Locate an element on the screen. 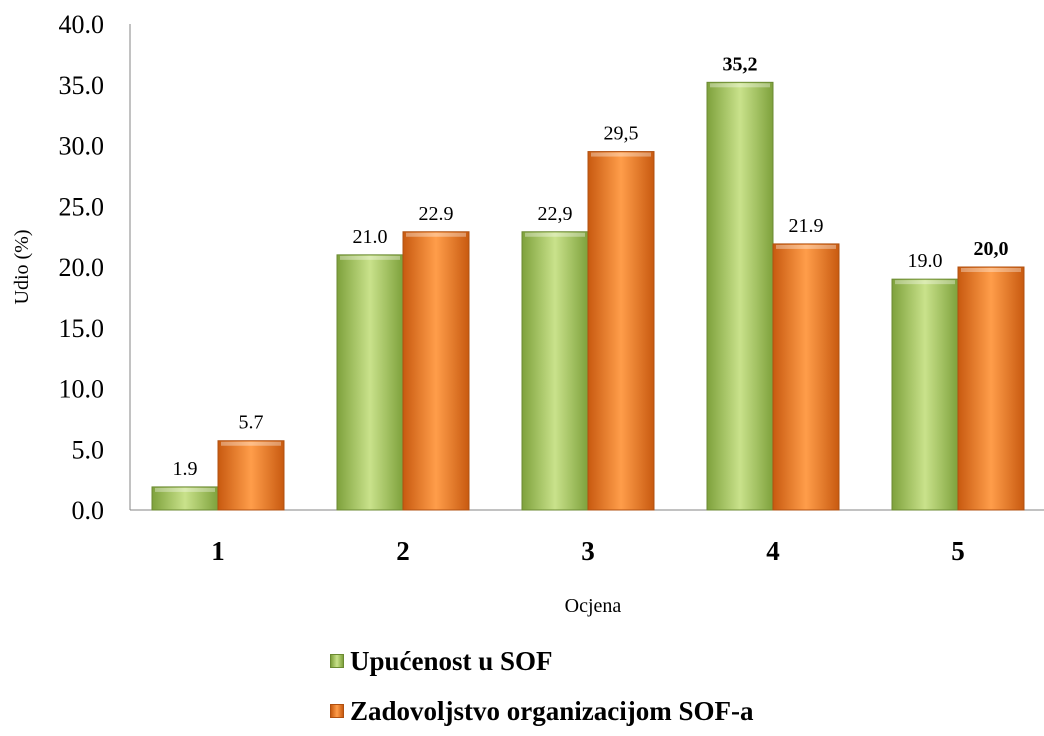 The width and height of the screenshot is (1044, 736). x-tick-labels: 1 2 3 4 5 is located at coordinates (588, 551).